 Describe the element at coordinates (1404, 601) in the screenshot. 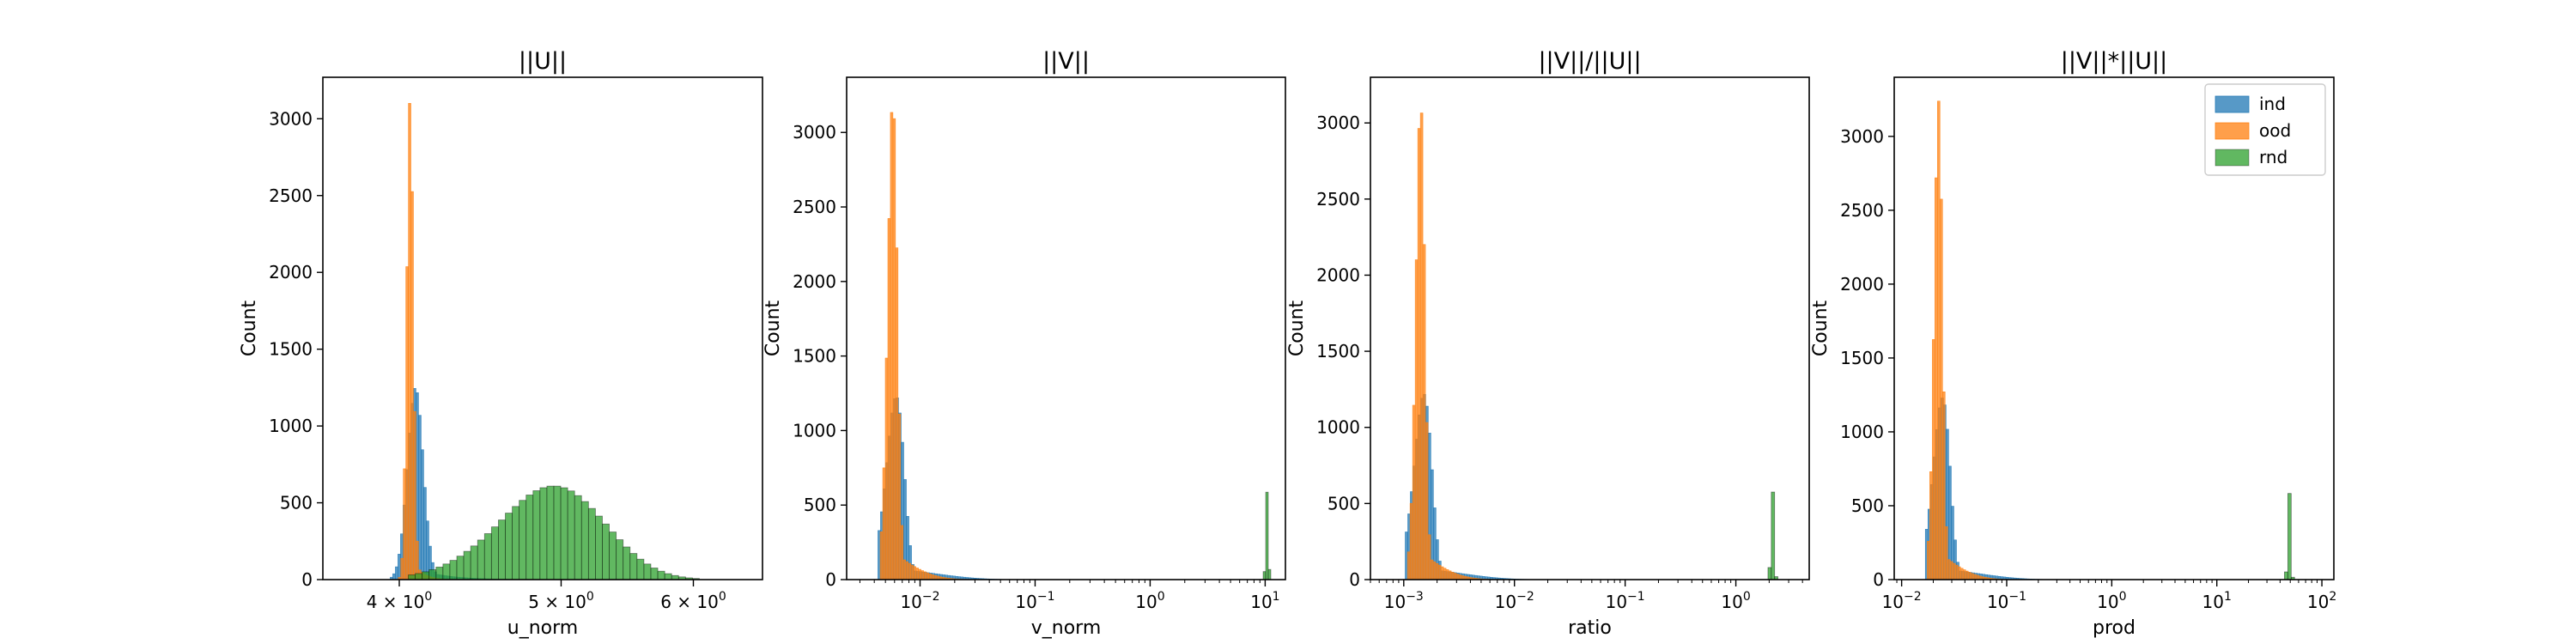

I see `x-tick-label: 10⁻³` at that location.